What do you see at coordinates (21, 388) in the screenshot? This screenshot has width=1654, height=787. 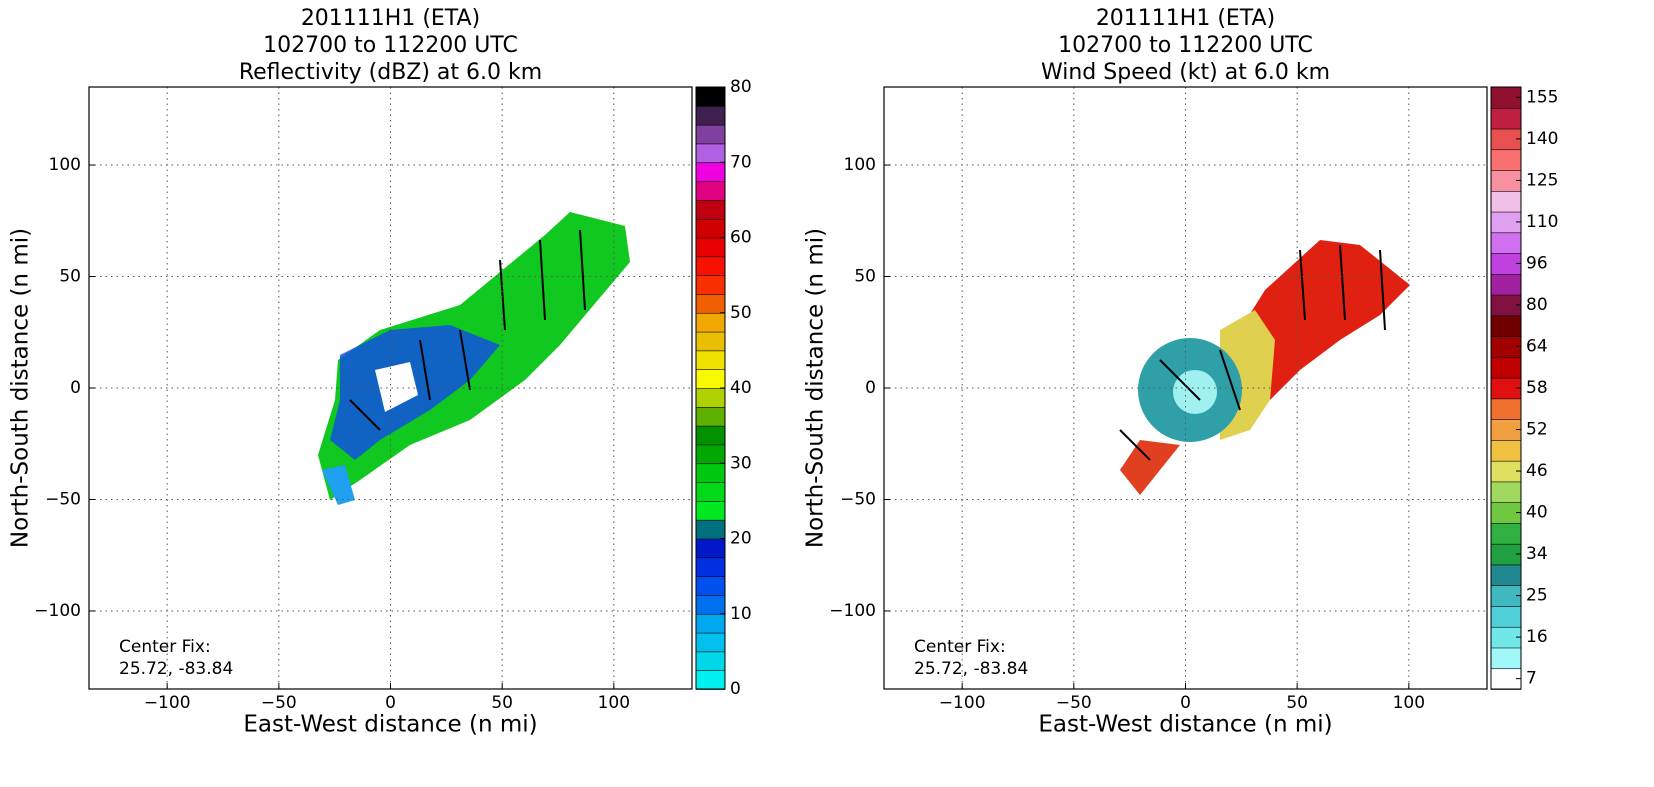 I see `y-axis-label: North-South distance (n mi)` at bounding box center [21, 388].